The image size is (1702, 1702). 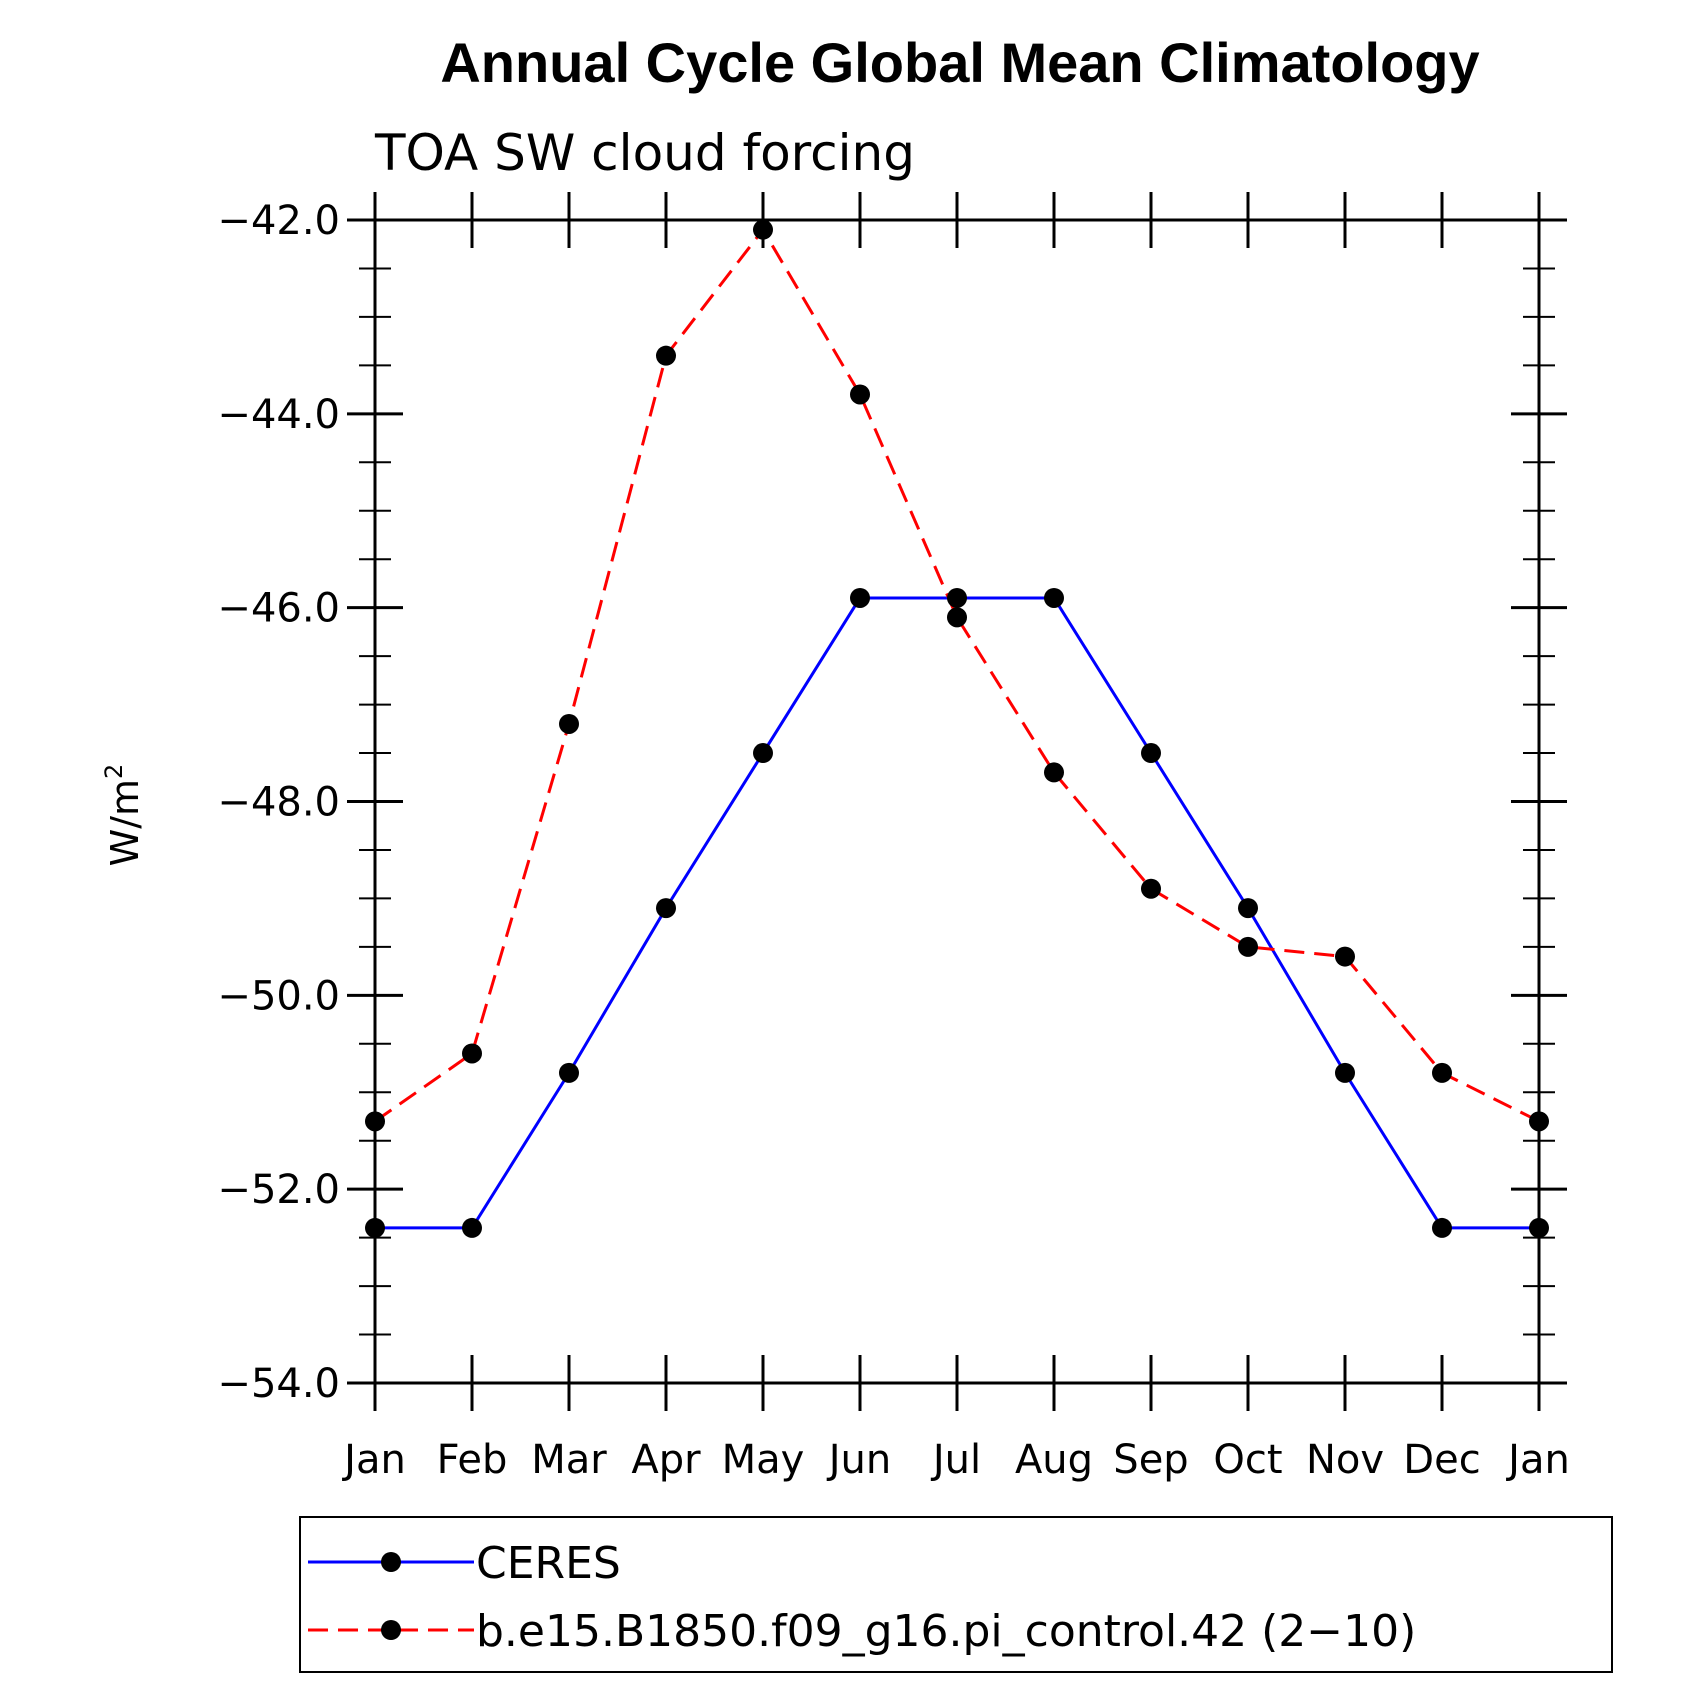 I want to click on y-axis-label: W/m2, so click(x=123, y=815).